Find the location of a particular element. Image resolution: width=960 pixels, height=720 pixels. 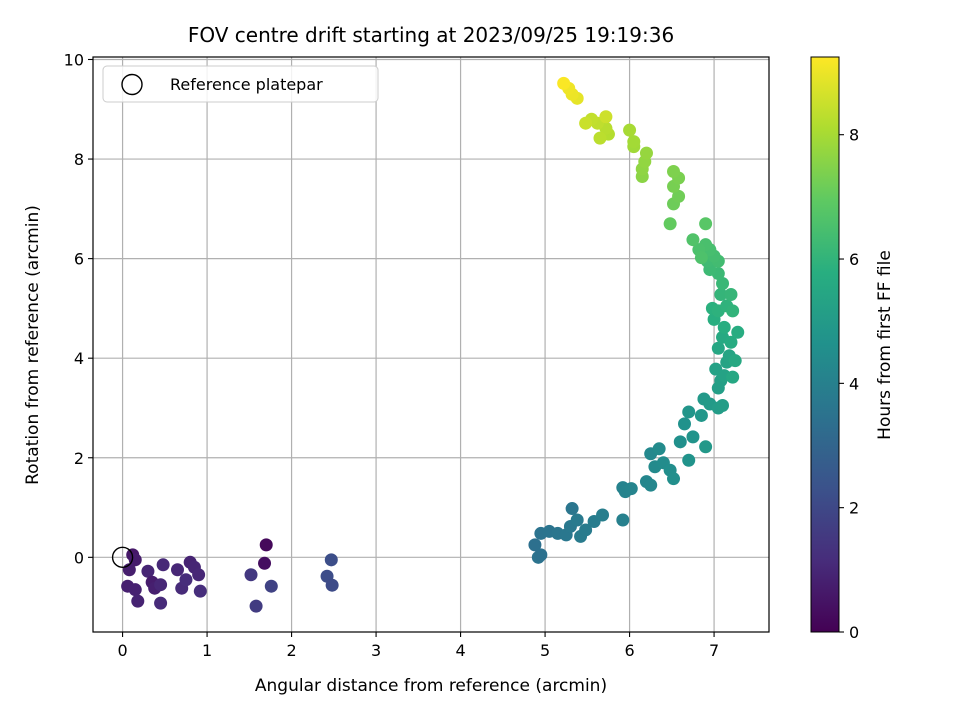

x-tick-label: 5 is located at coordinates (545, 650).